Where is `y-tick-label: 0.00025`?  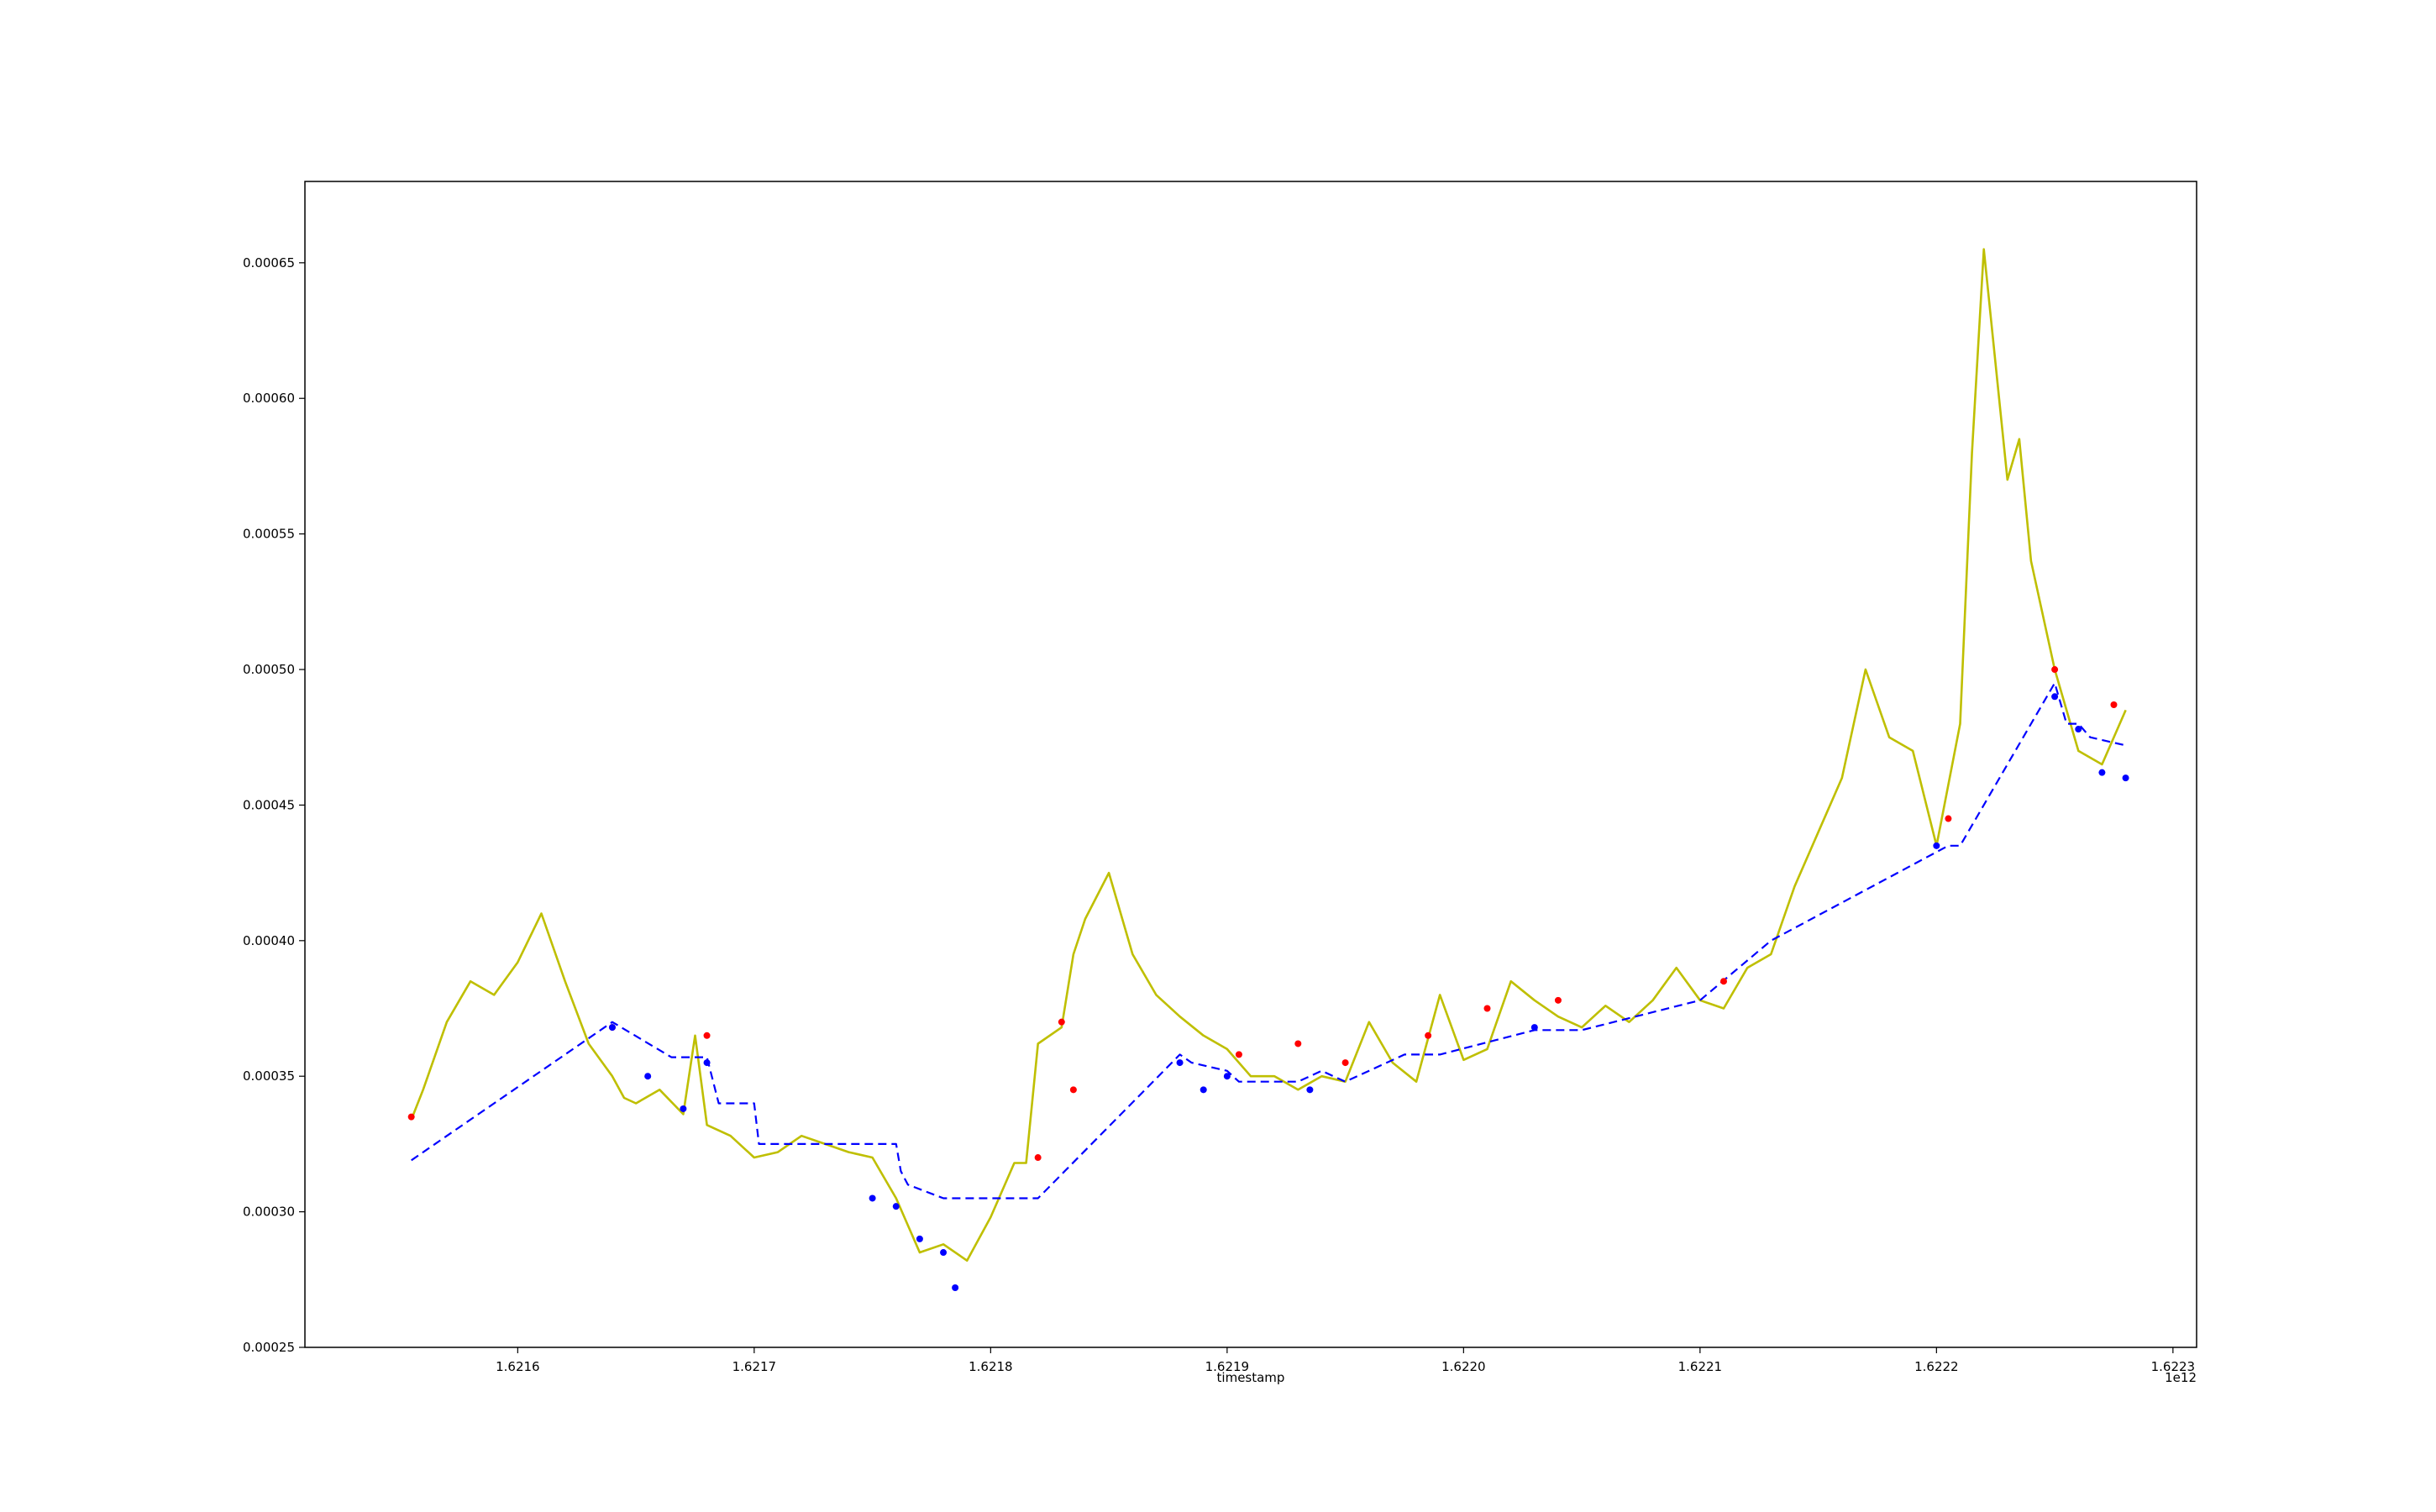 y-tick-label: 0.00025 is located at coordinates (269, 1347).